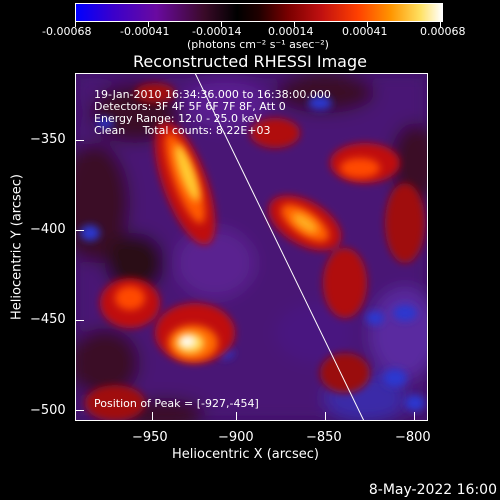 The image size is (500, 500). I want to click on y-tick-label: −350, so click(48, 139).